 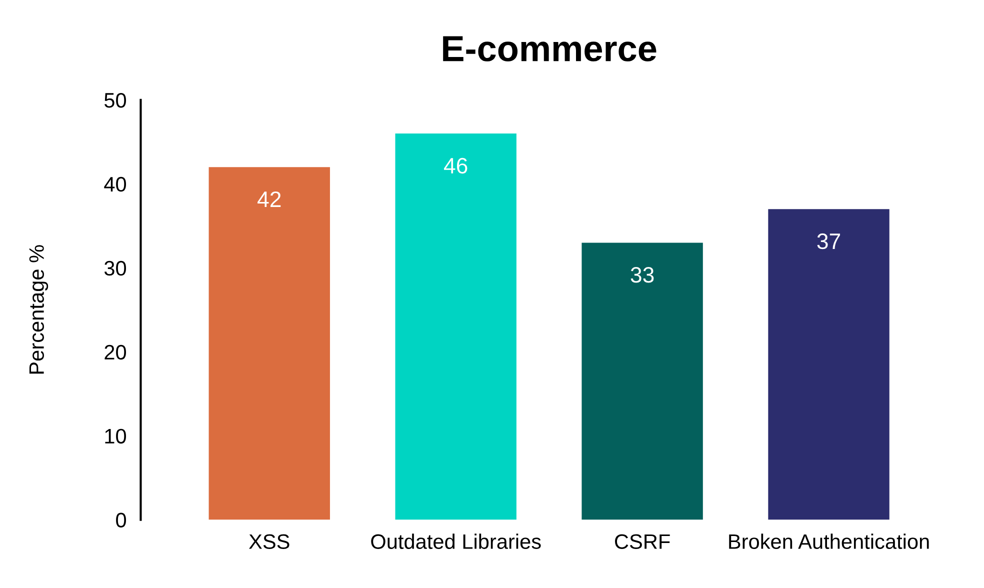 What do you see at coordinates (456, 166) in the screenshot?
I see `data-label: 46` at bounding box center [456, 166].